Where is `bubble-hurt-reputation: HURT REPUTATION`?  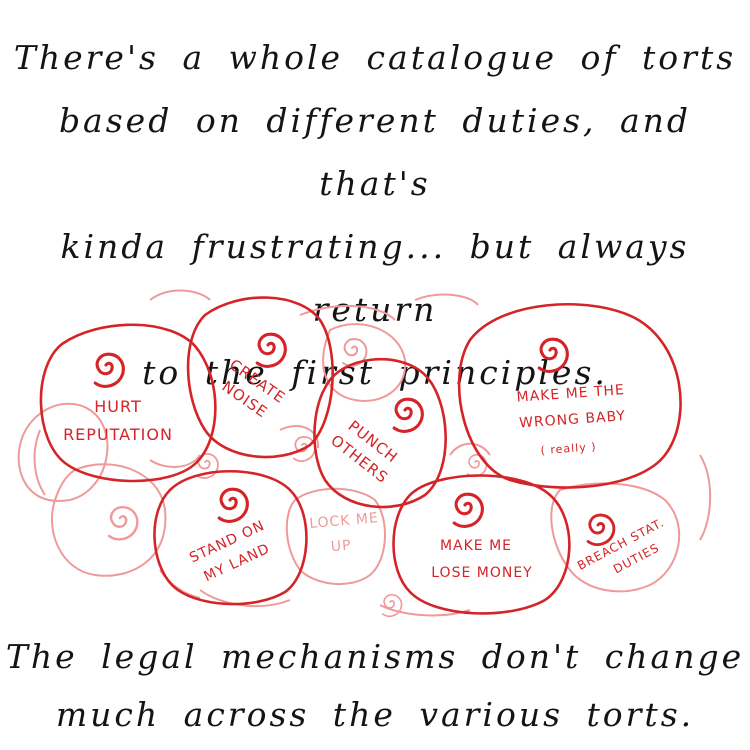 bubble-hurt-reputation: HURT REPUTATION is located at coordinates (118, 420).